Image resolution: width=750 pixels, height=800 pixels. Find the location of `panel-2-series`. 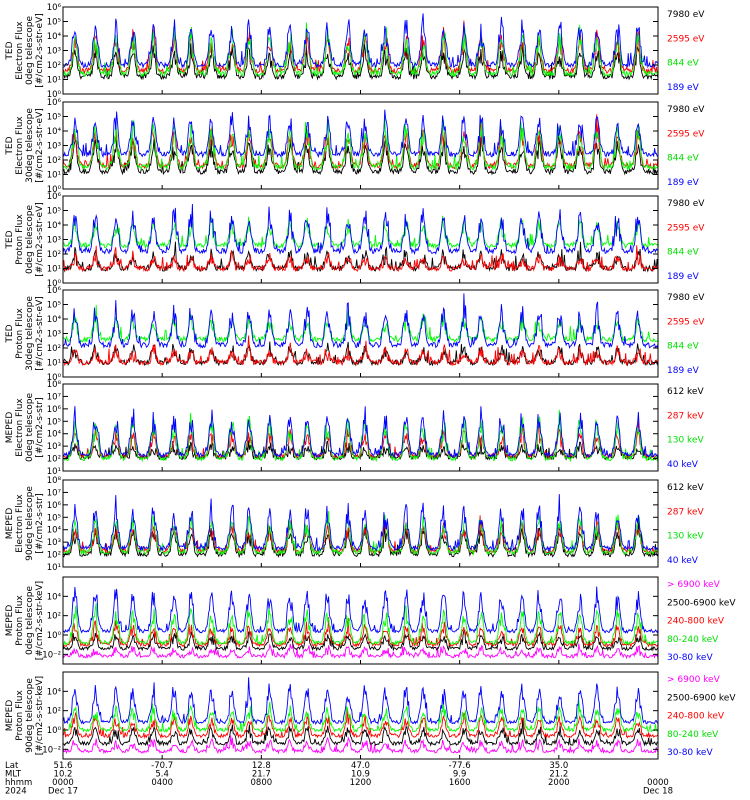

panel-2-series is located at coordinates (360, 142).